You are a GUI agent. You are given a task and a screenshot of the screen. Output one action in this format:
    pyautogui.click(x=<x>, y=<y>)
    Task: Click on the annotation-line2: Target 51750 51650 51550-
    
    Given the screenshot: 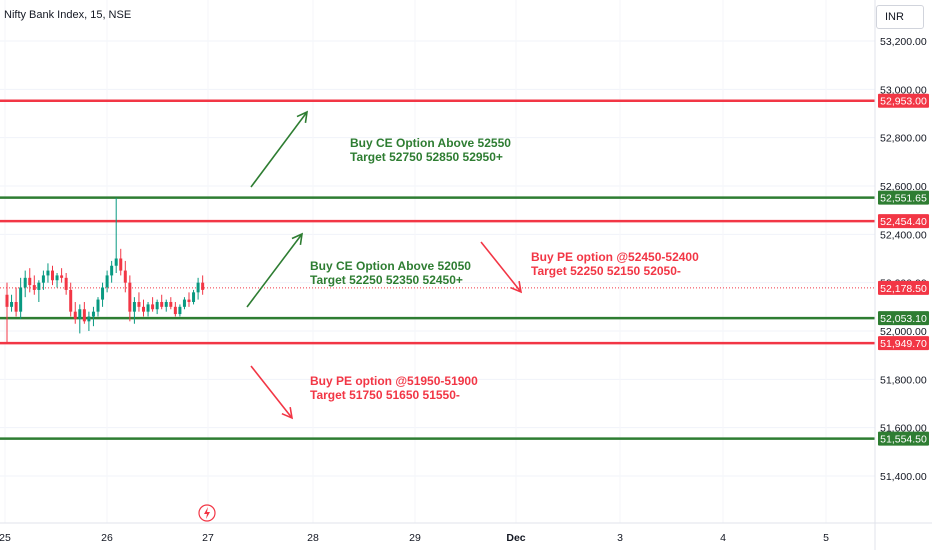 What is the action you would take?
    pyautogui.click(x=385, y=395)
    